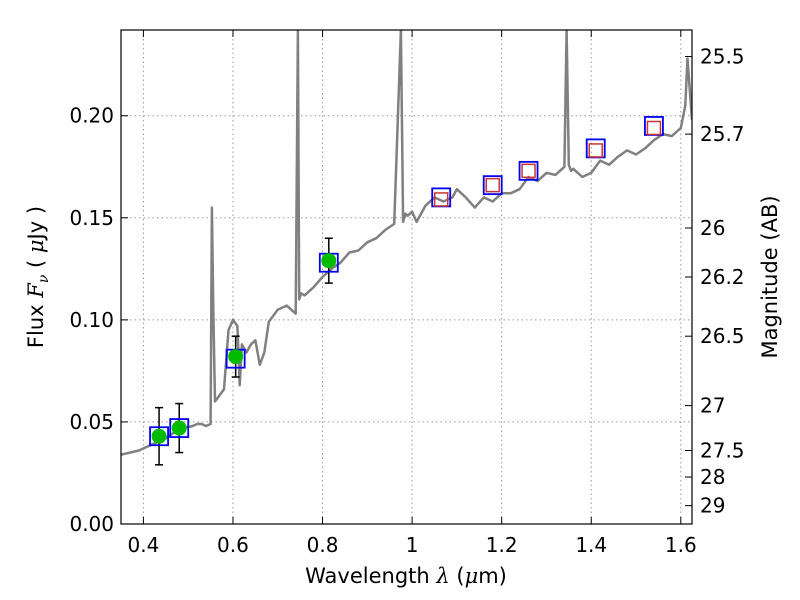  I want to click on y2-tick-label: 25.5, so click(722, 57).